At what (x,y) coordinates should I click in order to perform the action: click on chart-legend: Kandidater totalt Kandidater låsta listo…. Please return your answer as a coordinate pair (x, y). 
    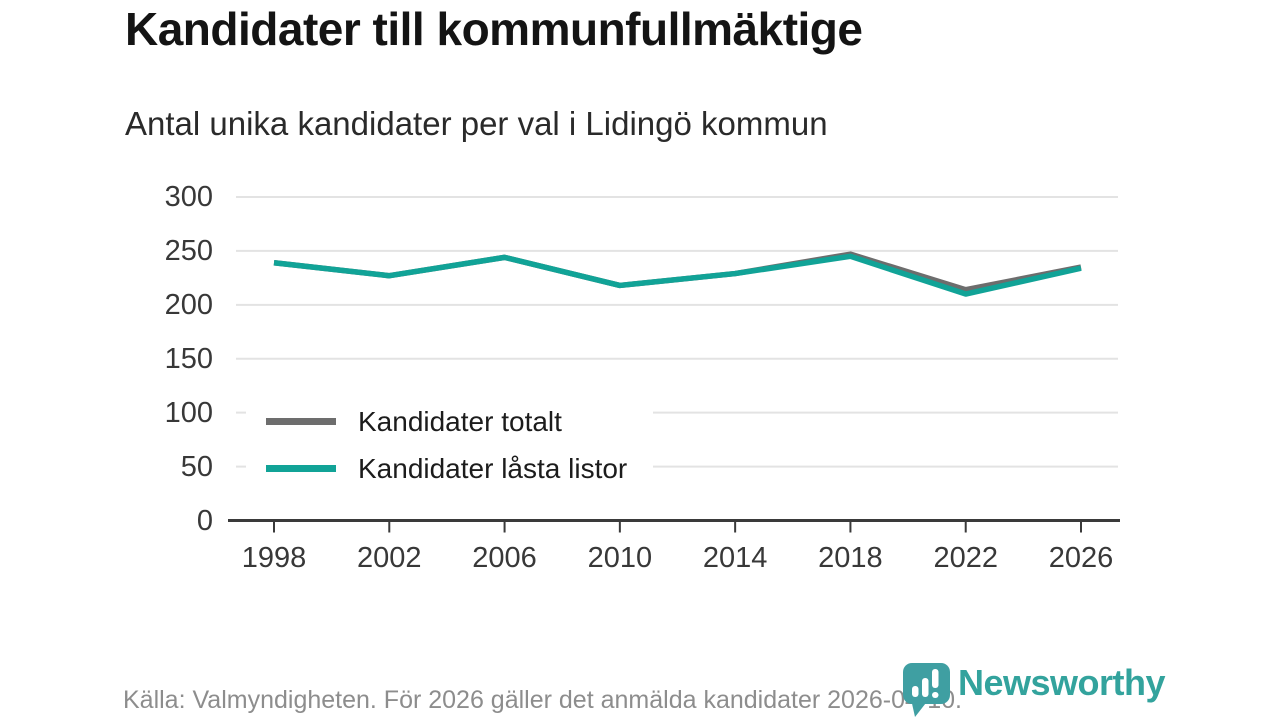
    Looking at the image, I should click on (450, 445).